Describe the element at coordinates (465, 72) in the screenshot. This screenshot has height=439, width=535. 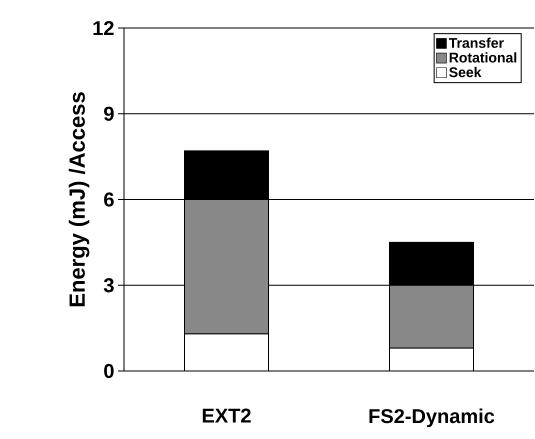
I see `legend-label: Seek` at that location.